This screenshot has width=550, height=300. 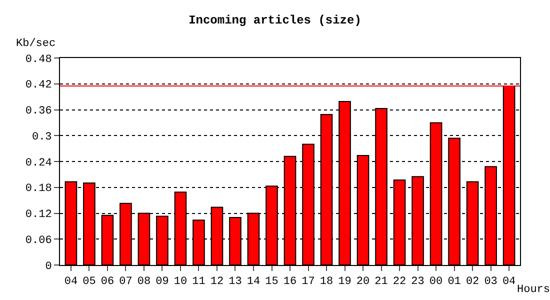 What do you see at coordinates (345, 282) in the screenshot?
I see `x-tick-label: 19` at bounding box center [345, 282].